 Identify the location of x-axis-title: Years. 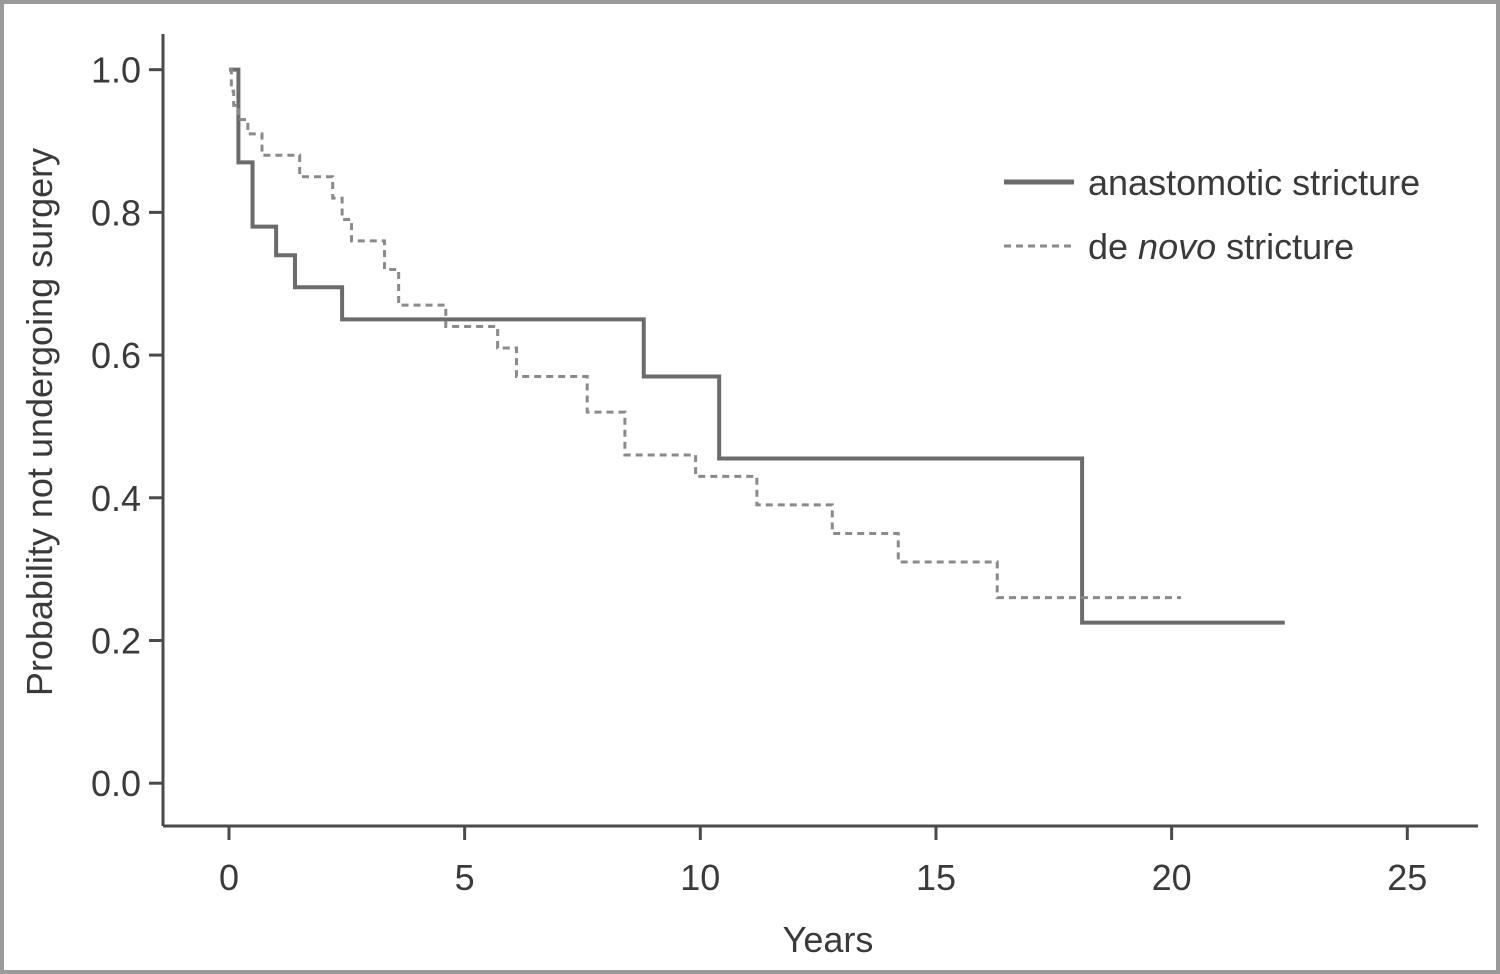
(828, 939).